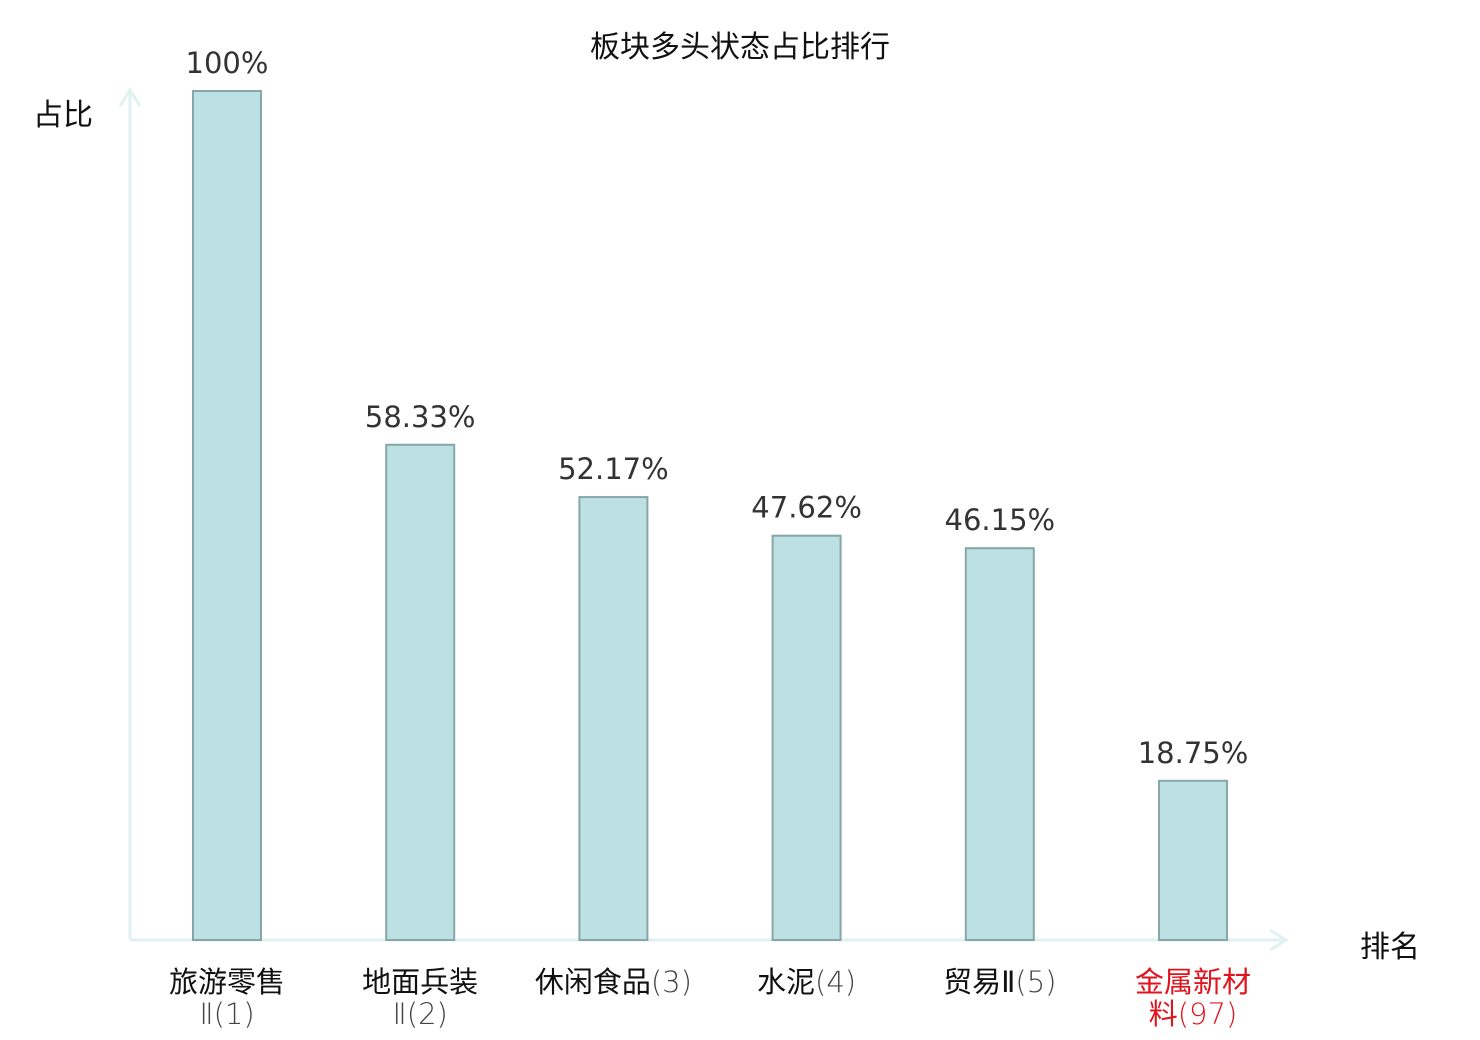 Image resolution: width=1480 pixels, height=1040 pixels. I want to click on y-axis-label: 占比, so click(63, 115).